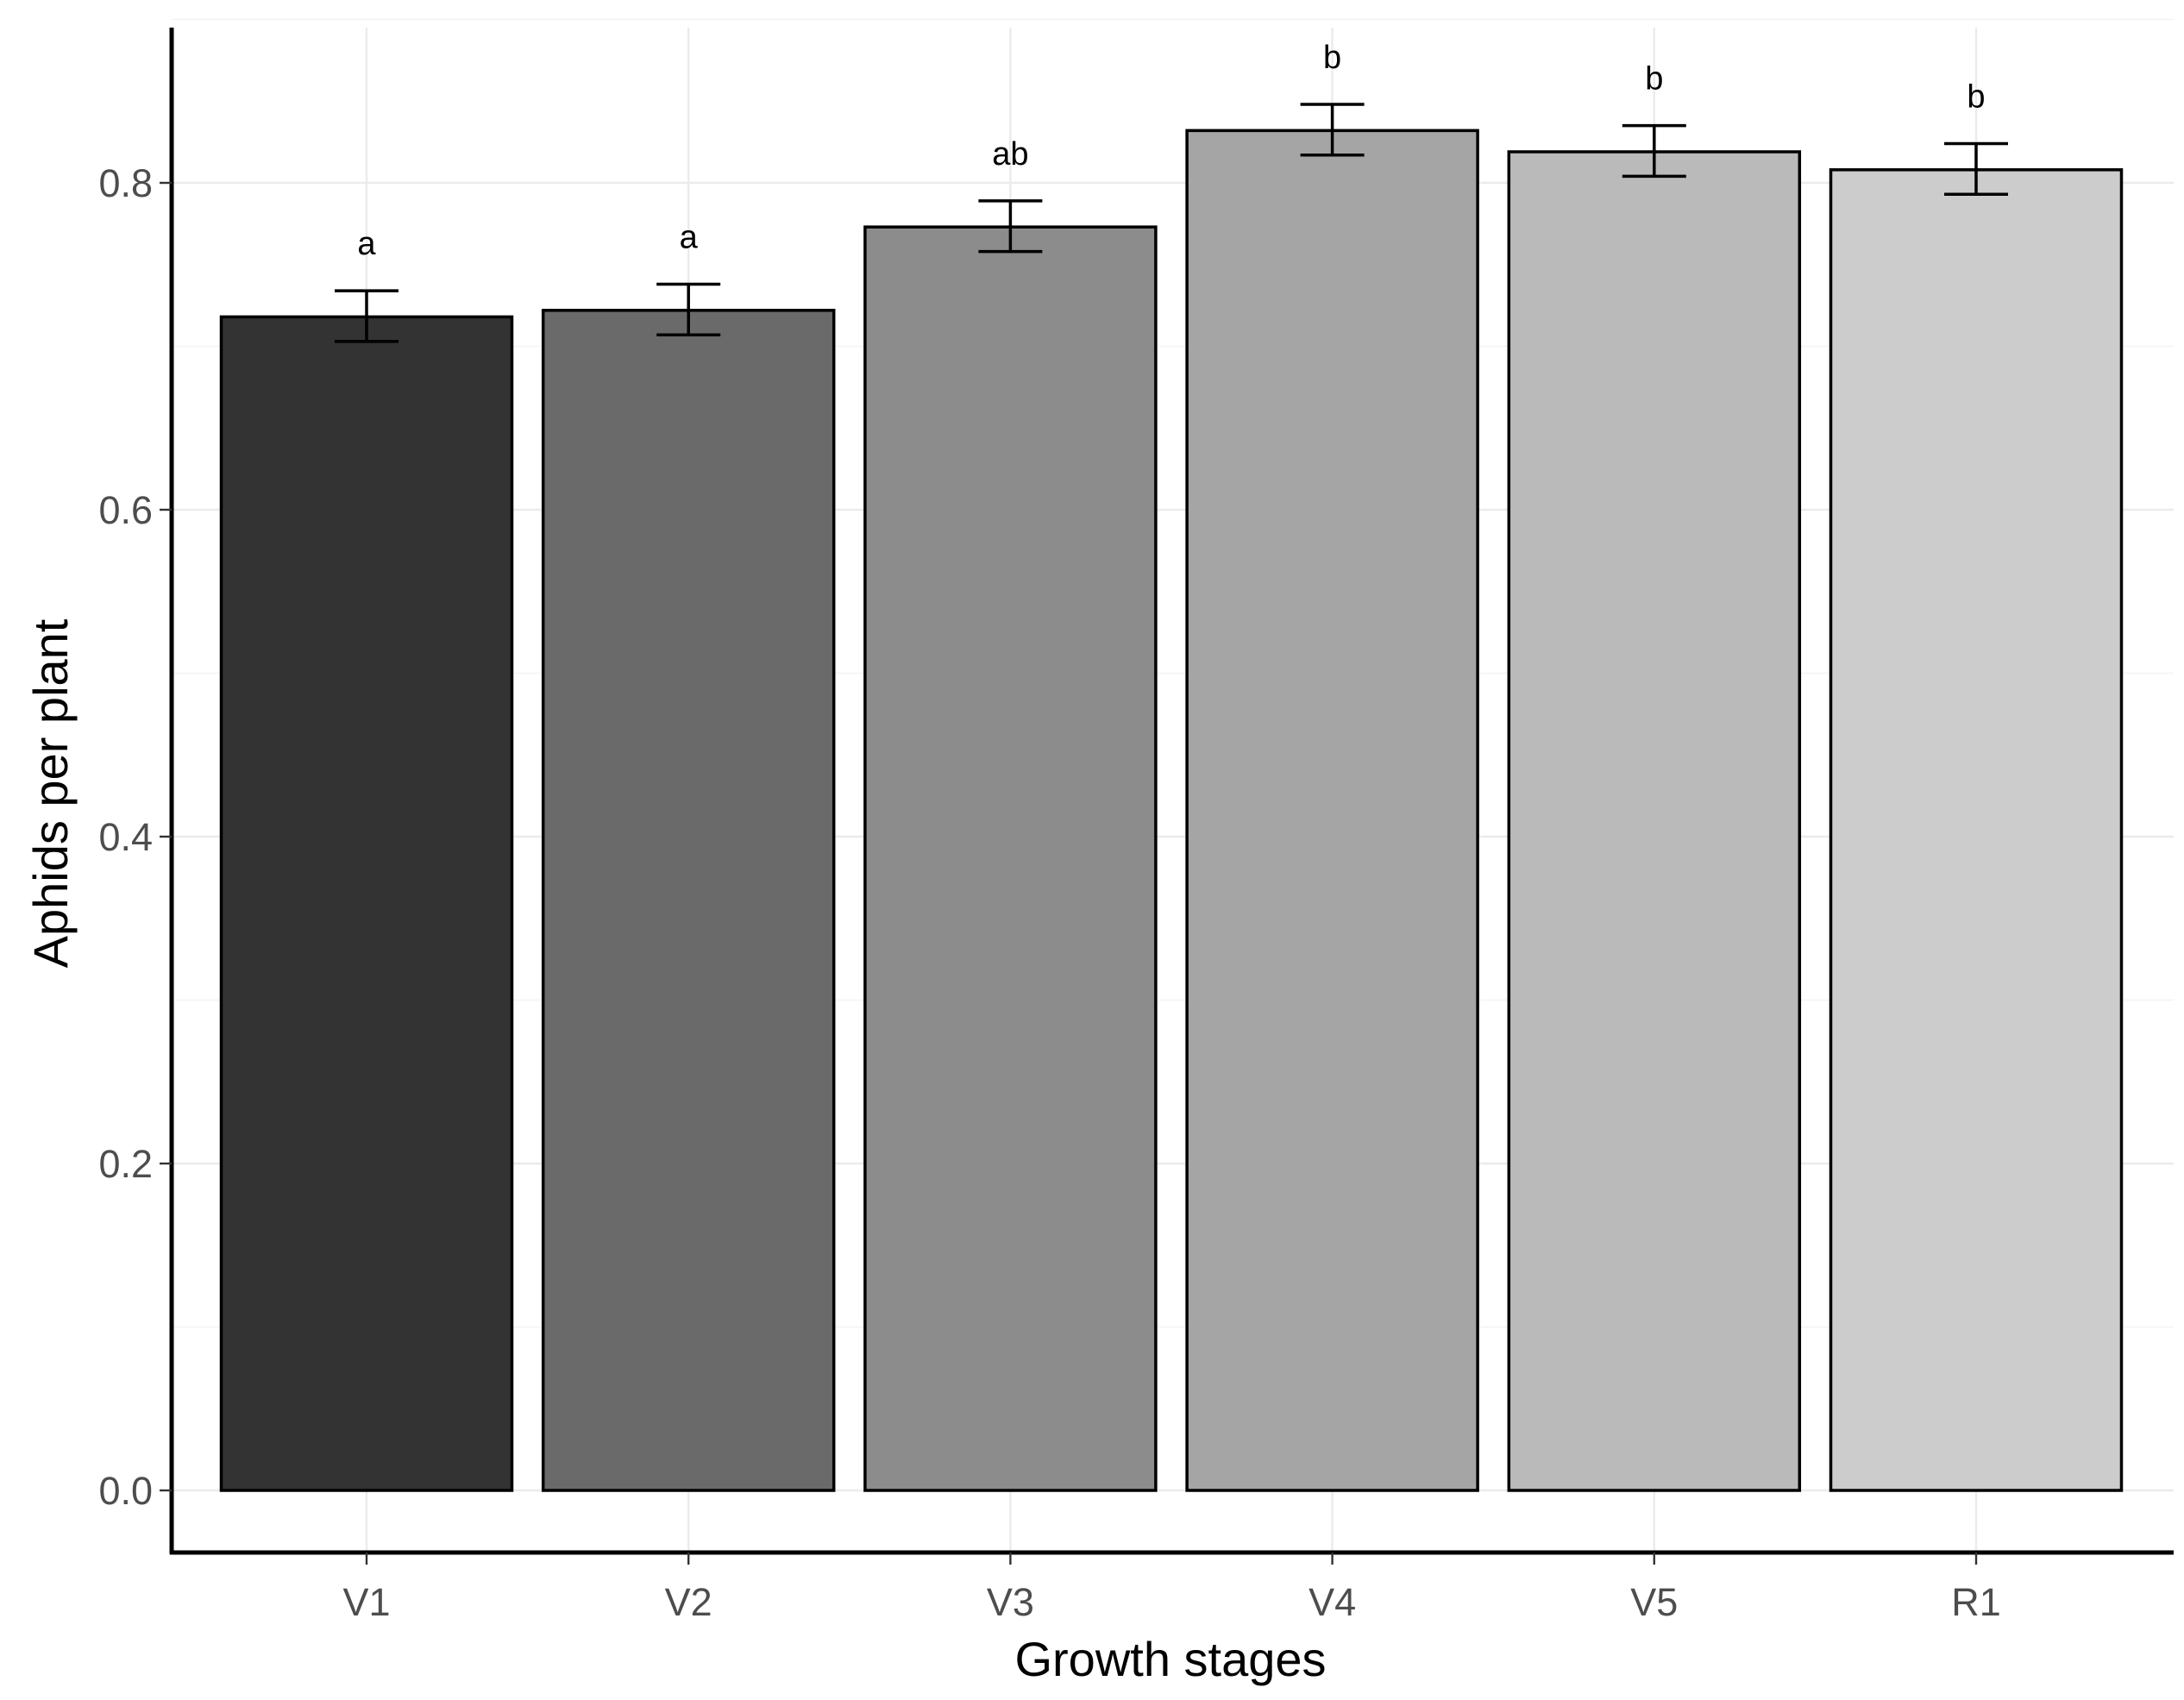 The image size is (2184, 1700). Describe the element at coordinates (1170, 1659) in the screenshot. I see `x-axis-title: Growth stages` at that location.